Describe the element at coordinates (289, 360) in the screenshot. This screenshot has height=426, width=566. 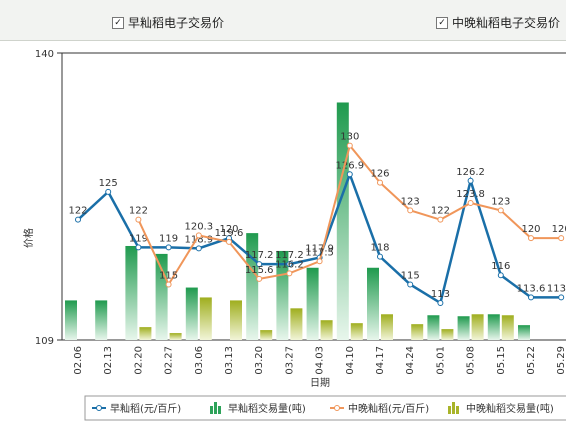
I see `x-tick-label: 03.27` at that location.